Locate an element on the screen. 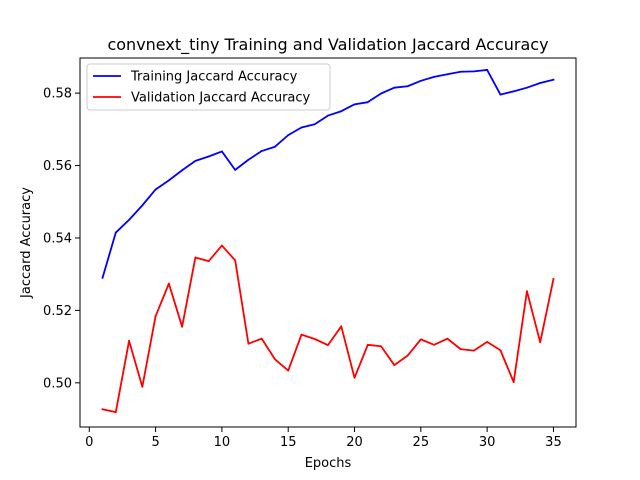  y-tick-label: 0.58 is located at coordinates (57, 94).